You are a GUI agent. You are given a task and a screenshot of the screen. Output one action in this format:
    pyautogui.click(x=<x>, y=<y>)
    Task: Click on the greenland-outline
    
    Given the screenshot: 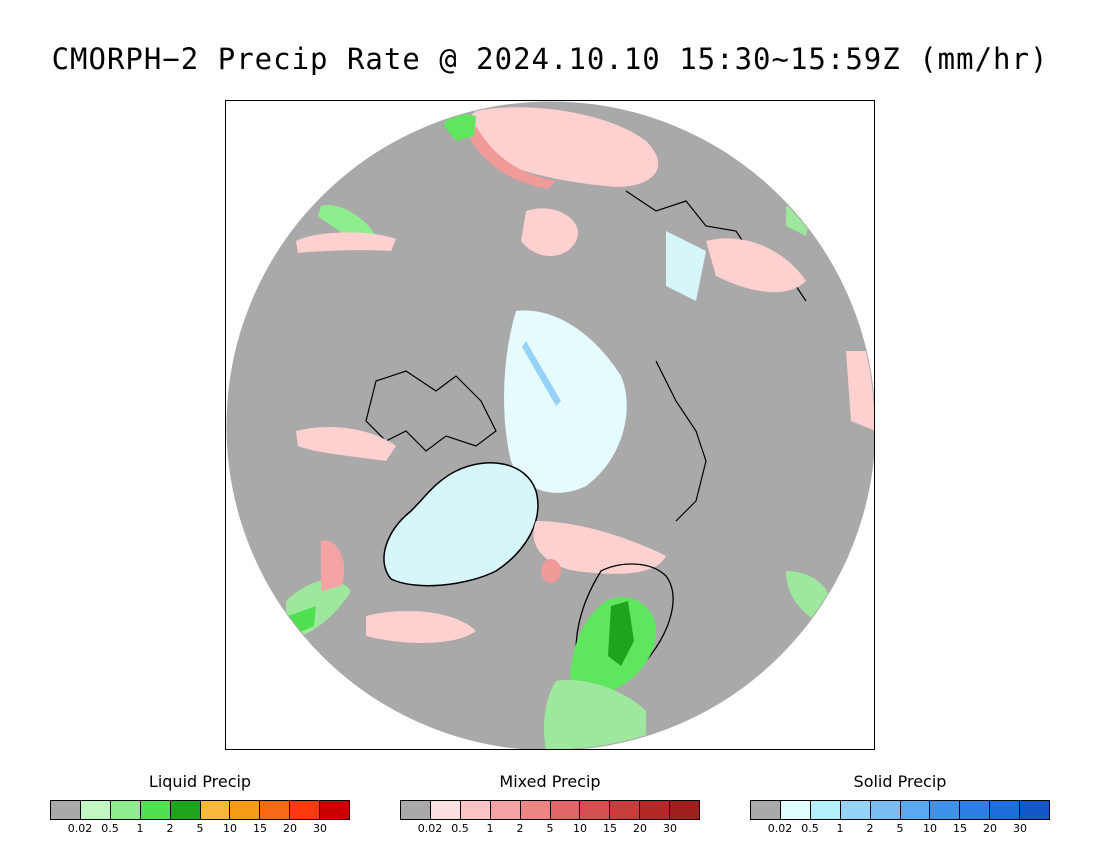 What is the action you would take?
    pyautogui.click(x=461, y=524)
    